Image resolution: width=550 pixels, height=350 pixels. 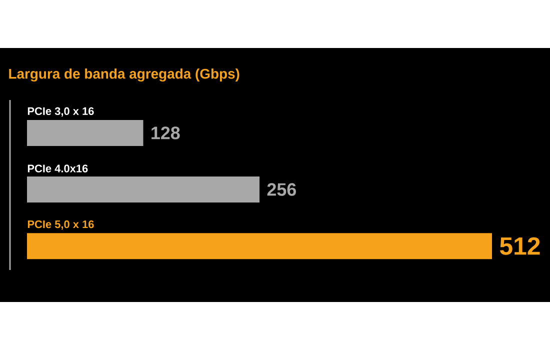 What do you see at coordinates (58, 168) in the screenshot?
I see `y-tick-label: PCIe 4.0x16` at bounding box center [58, 168].